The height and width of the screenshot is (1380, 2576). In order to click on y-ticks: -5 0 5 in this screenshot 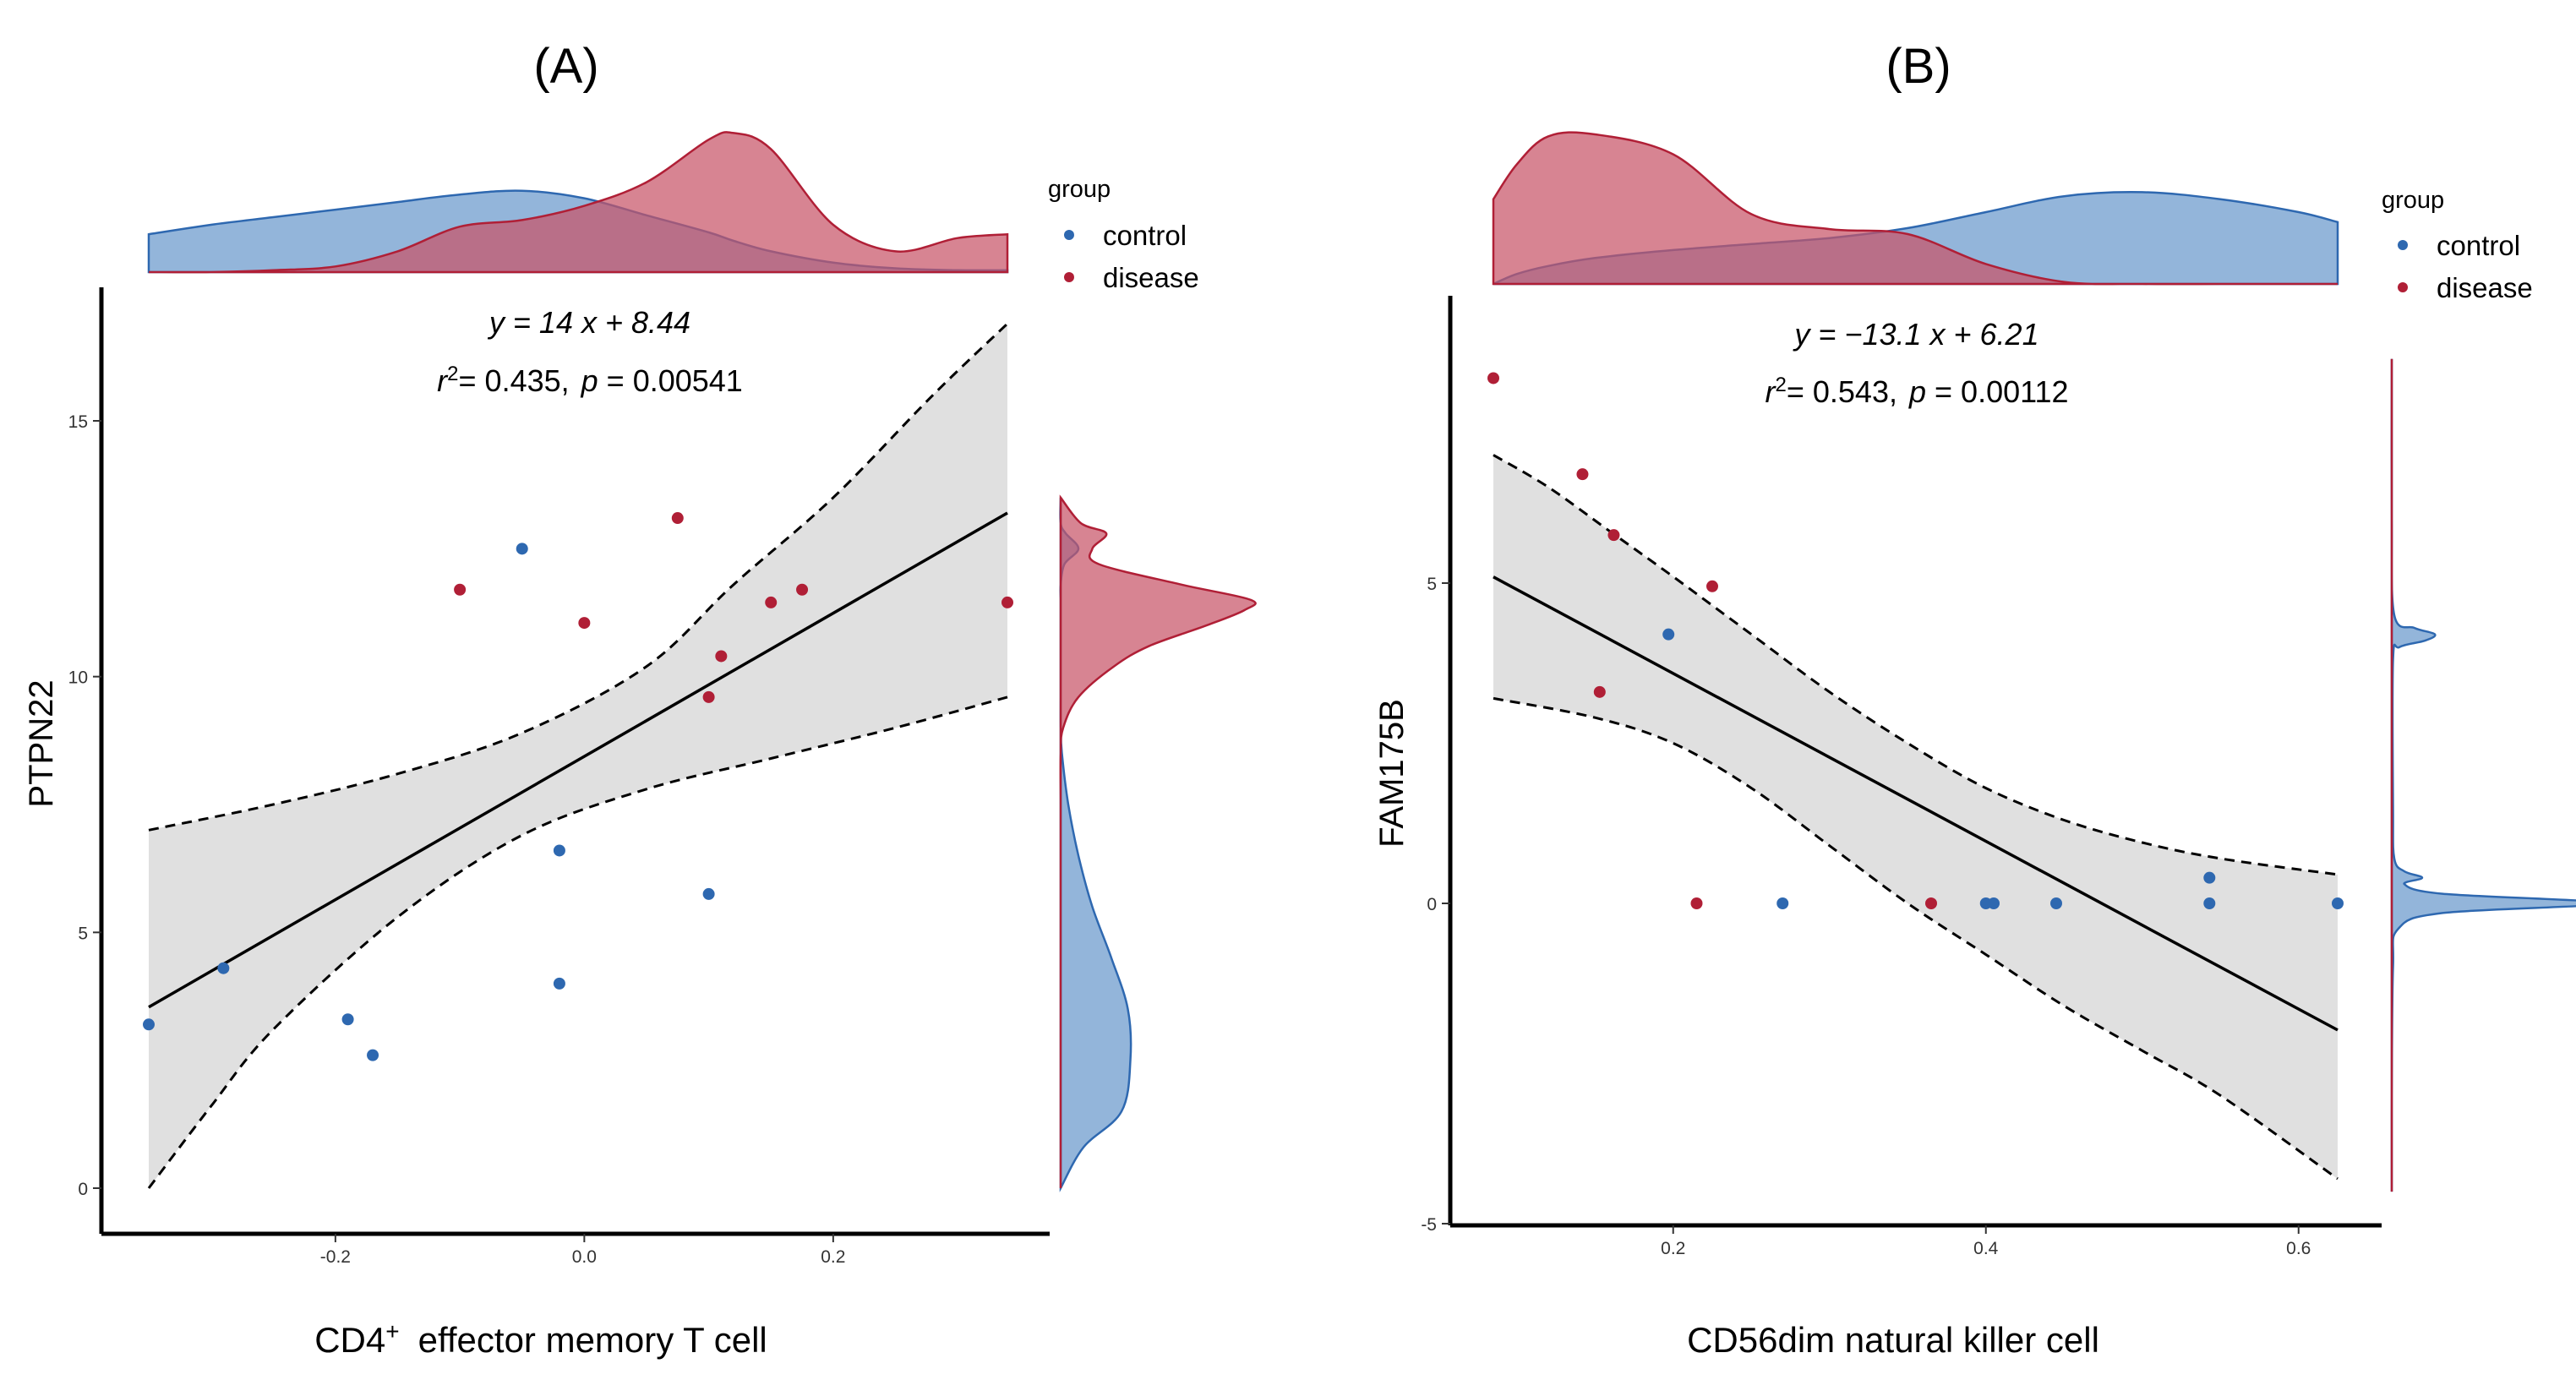, I will do `click(1435, 905)`.